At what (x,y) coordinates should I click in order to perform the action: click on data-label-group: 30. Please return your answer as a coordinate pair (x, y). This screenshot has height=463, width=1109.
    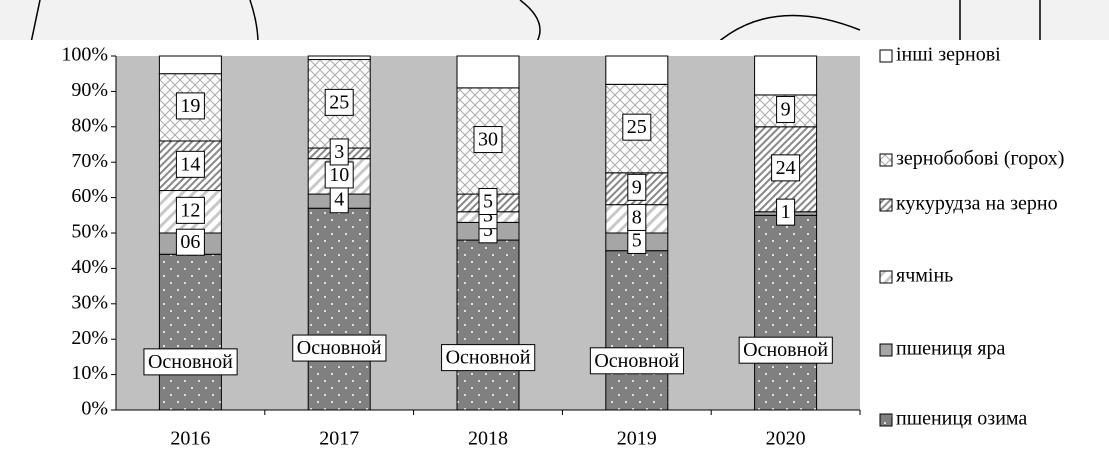
    Looking at the image, I should click on (488, 140).